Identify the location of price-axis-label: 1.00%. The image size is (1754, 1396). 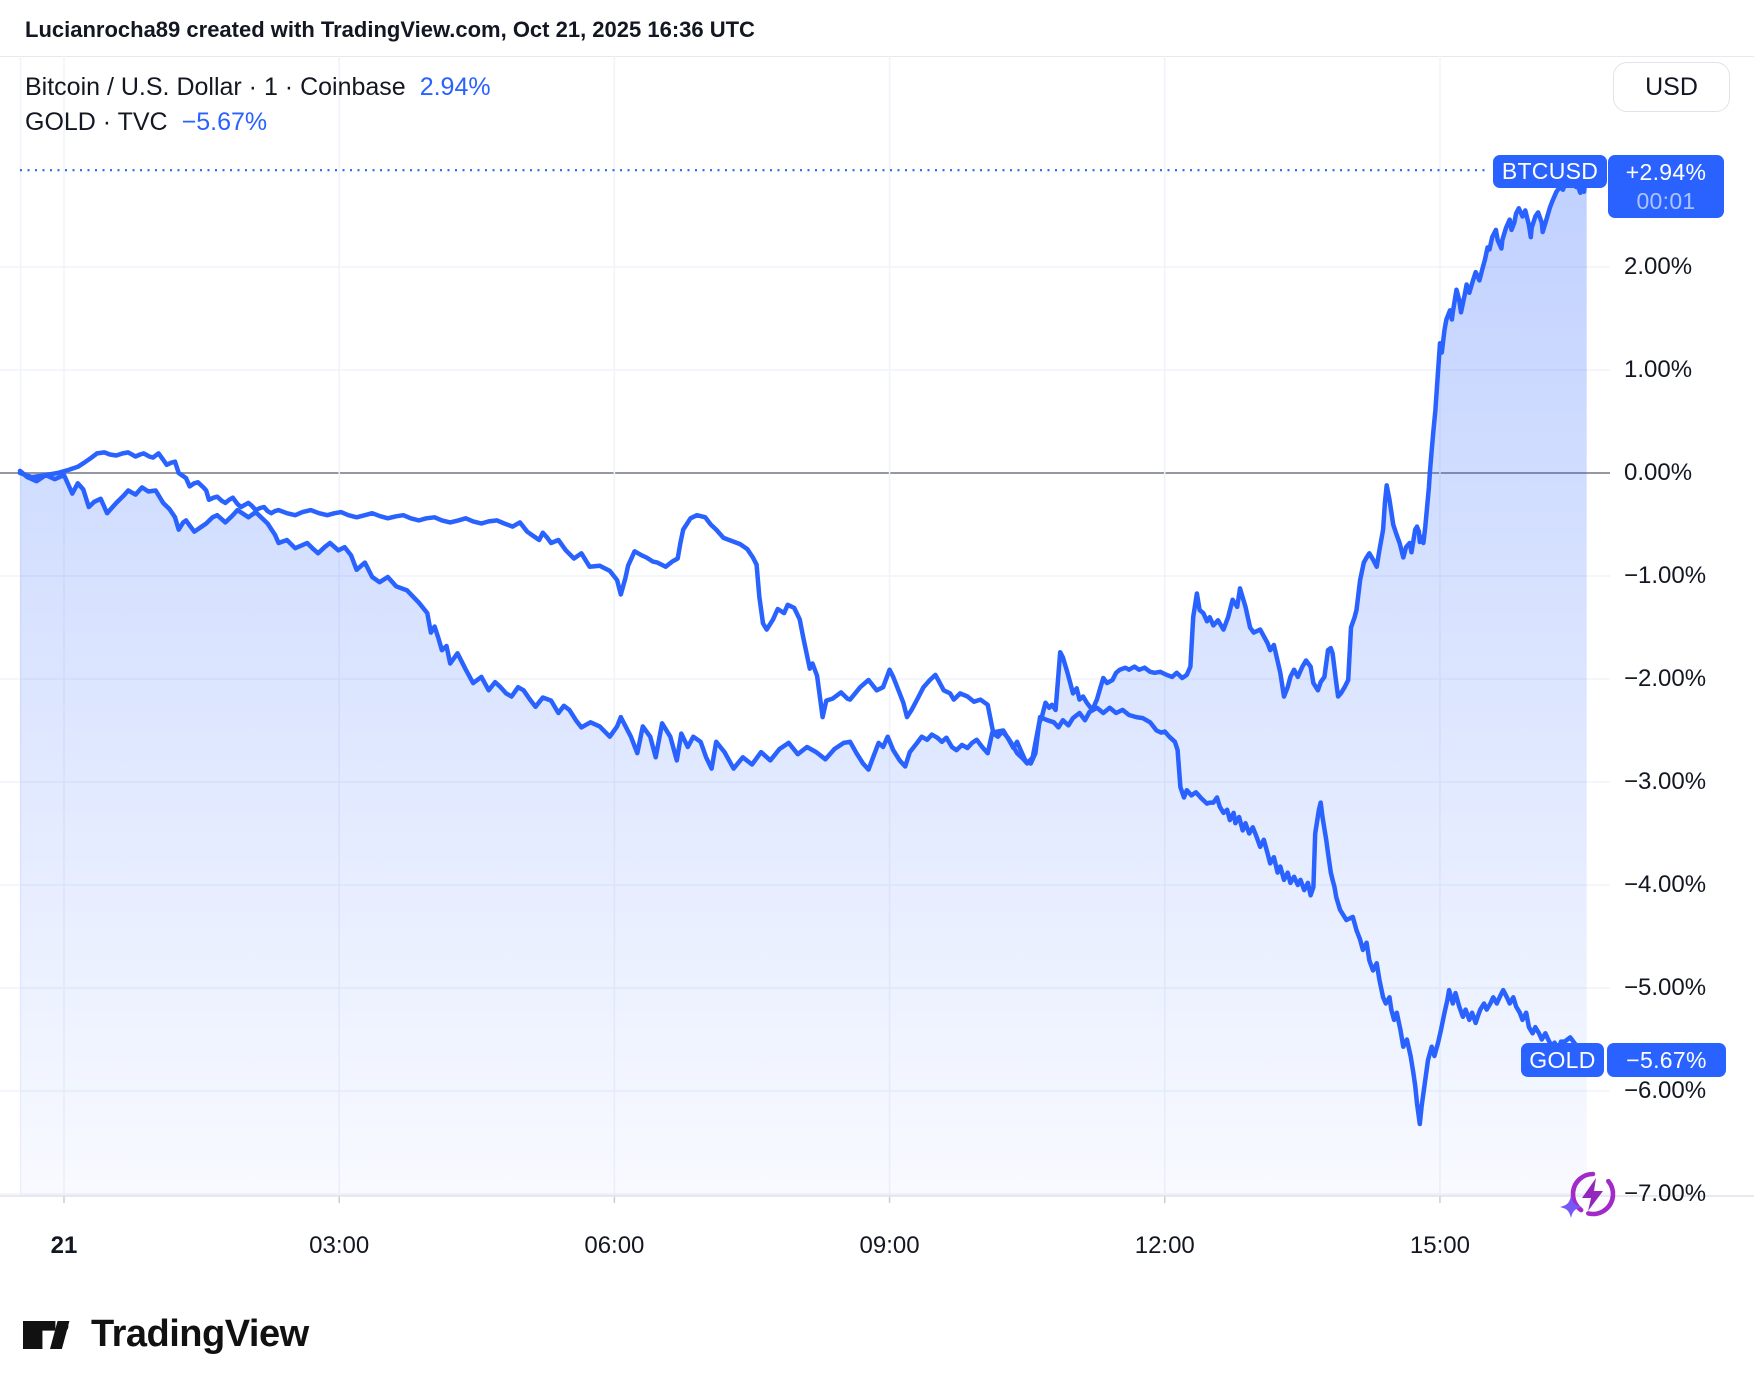
(1658, 369).